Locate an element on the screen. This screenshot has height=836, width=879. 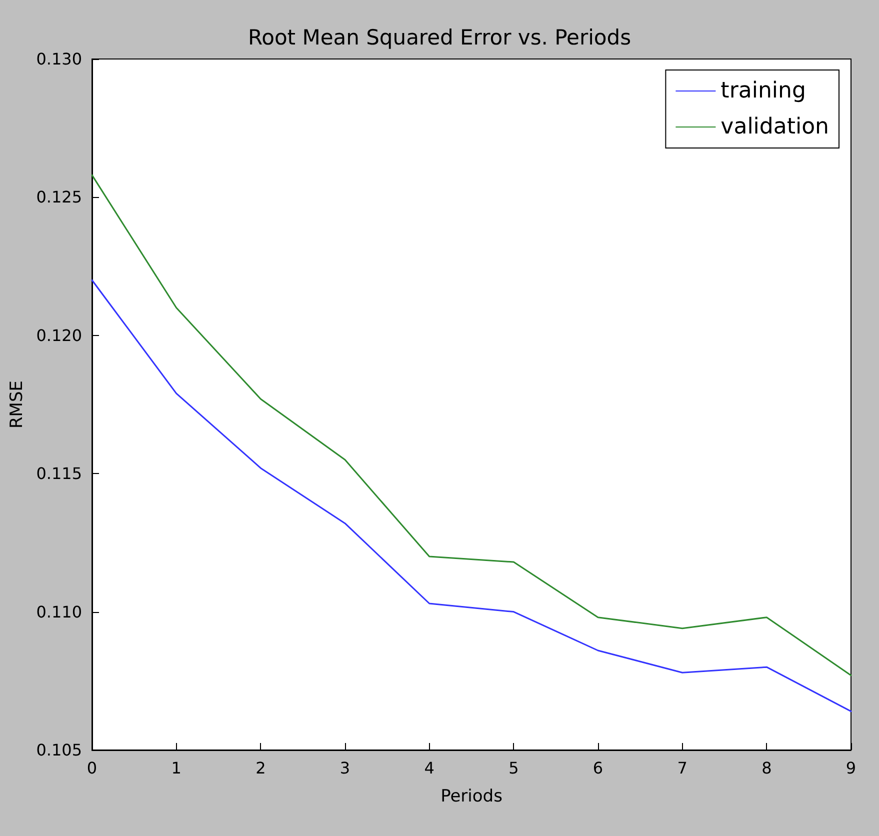
x-tick-label: 8 is located at coordinates (767, 768).